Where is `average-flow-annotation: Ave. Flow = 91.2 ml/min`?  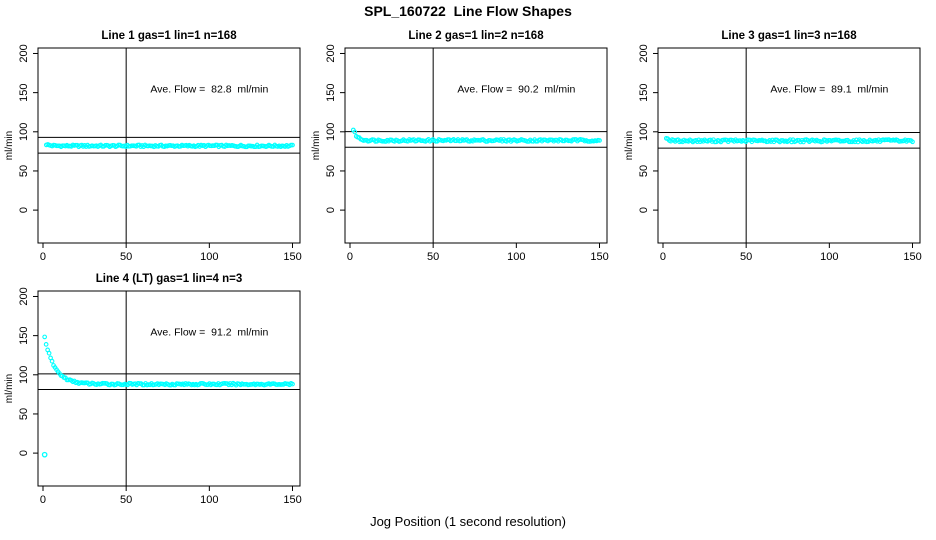
average-flow-annotation: Ave. Flow = 91.2 ml/min is located at coordinates (209, 333).